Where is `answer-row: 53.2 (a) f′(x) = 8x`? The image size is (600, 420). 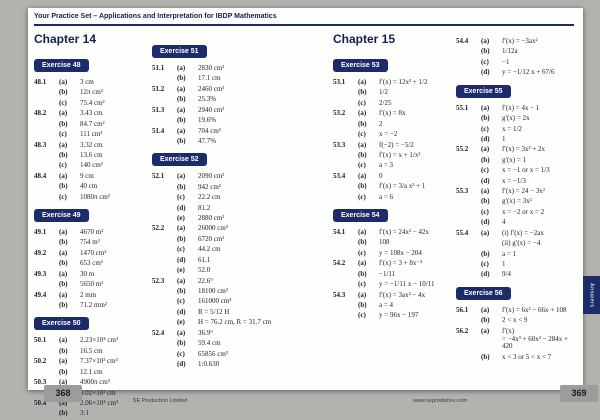
answer-row: 53.2 (a) f′(x) = 8x is located at coordinates (395, 113).